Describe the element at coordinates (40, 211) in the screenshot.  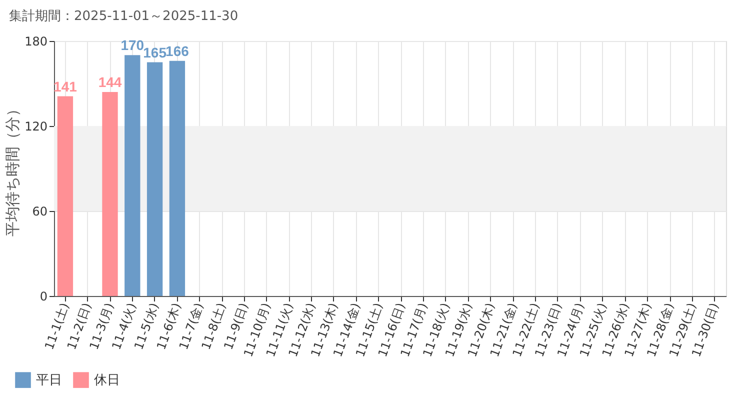
I see `y-tick-label: 60` at that location.